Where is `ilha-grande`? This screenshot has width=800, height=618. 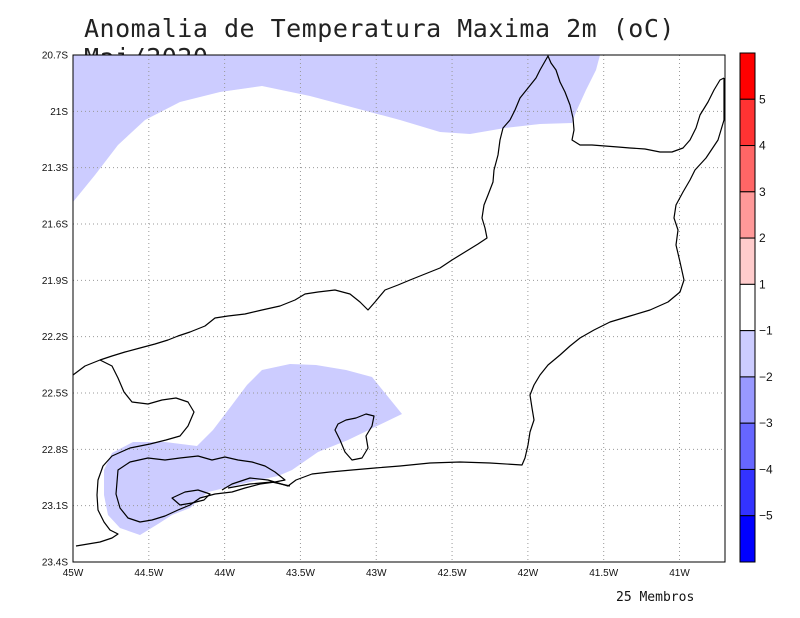
ilha-grande is located at coordinates (191, 497).